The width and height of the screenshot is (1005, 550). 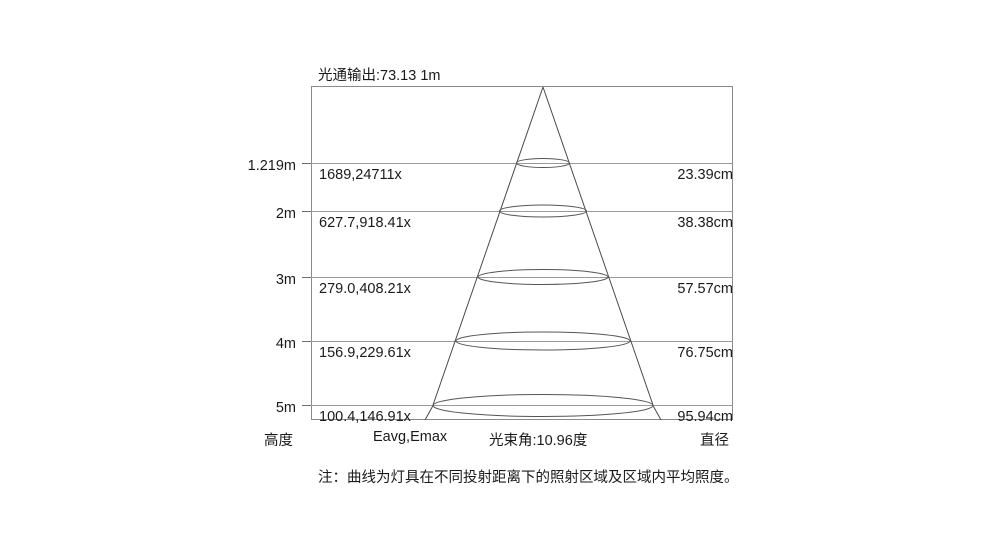 I want to click on diameter-label-1: 23.39cm, so click(x=705, y=175).